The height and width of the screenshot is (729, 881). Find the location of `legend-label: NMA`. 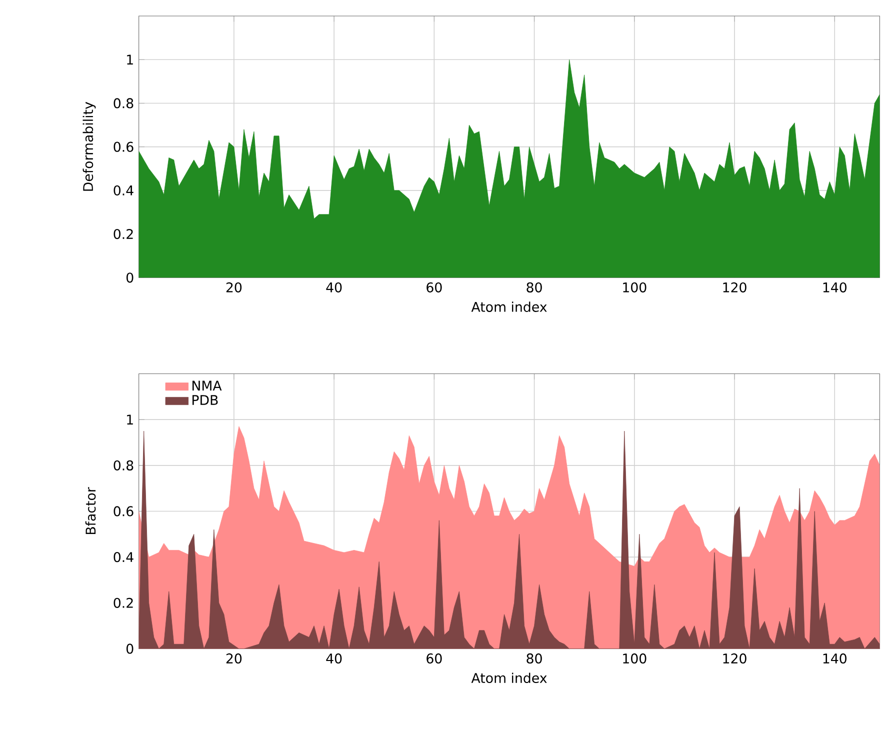

legend-label: NMA is located at coordinates (207, 385).